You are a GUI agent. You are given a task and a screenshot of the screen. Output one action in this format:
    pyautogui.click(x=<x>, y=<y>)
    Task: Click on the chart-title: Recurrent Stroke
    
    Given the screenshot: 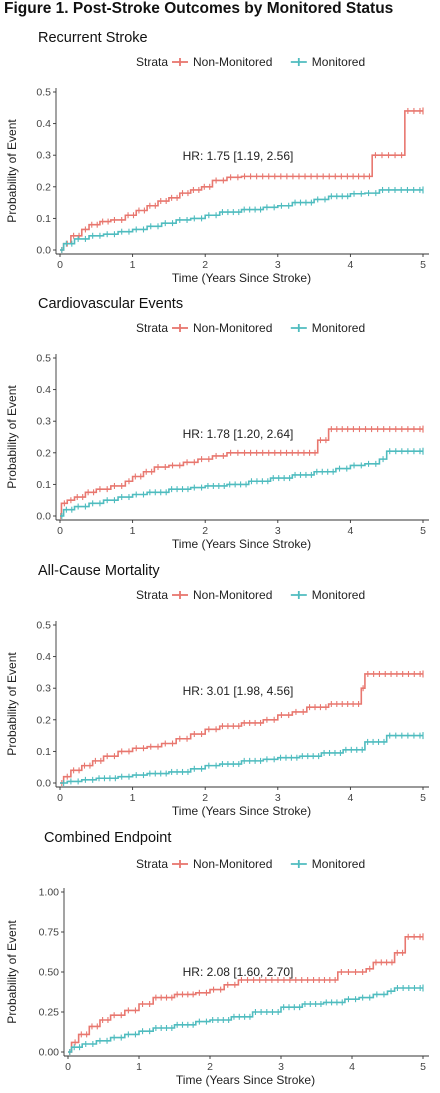 What is the action you would take?
    pyautogui.click(x=93, y=38)
    